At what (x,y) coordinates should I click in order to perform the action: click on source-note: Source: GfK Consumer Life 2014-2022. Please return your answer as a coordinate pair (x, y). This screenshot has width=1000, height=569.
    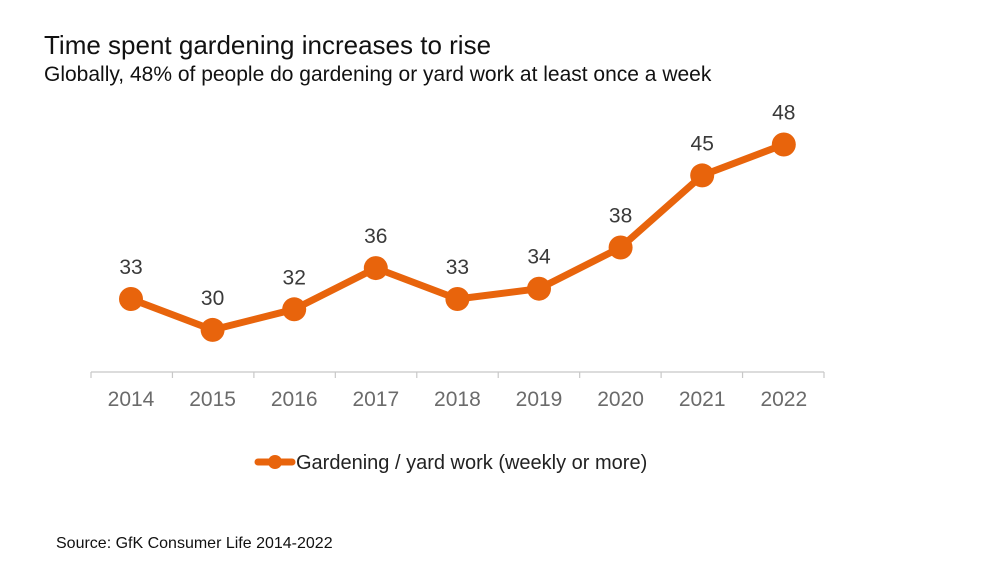
    Looking at the image, I should click on (194, 543).